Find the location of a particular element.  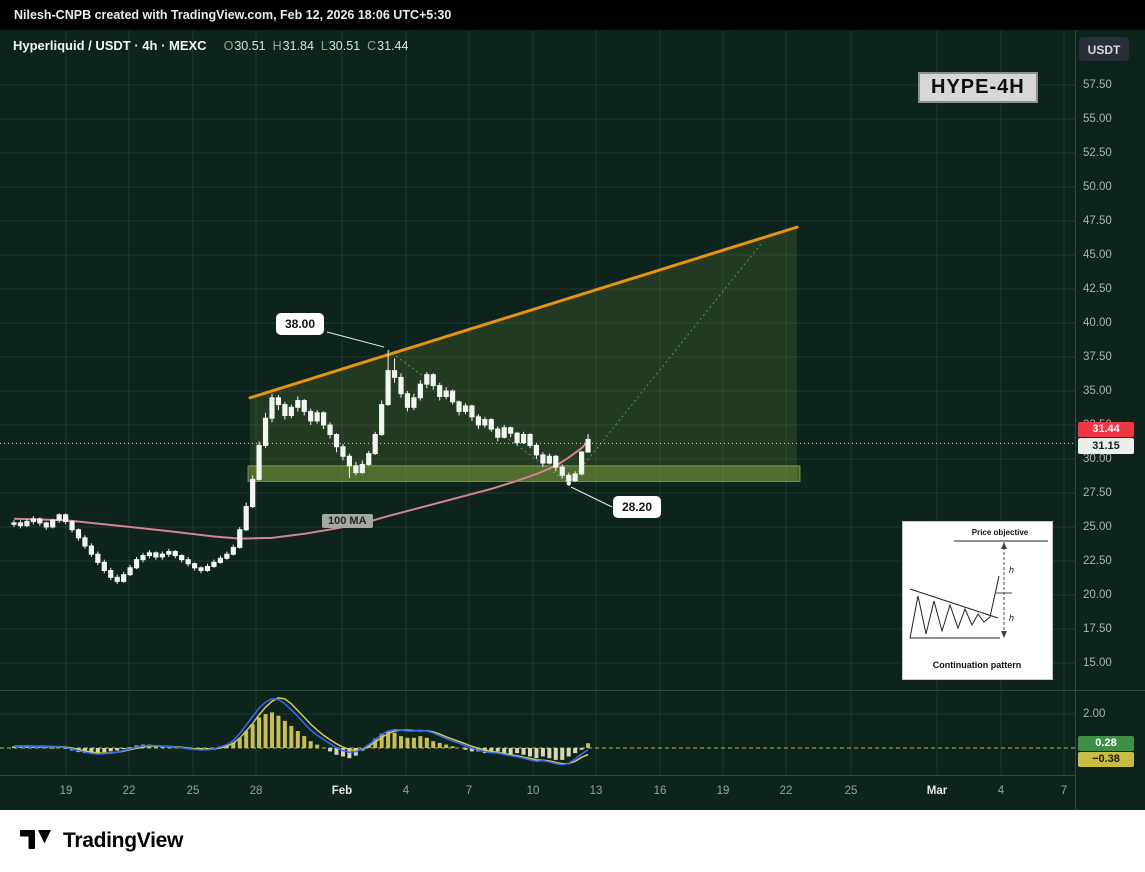

arrow-down-icon is located at coordinates (1004, 634).